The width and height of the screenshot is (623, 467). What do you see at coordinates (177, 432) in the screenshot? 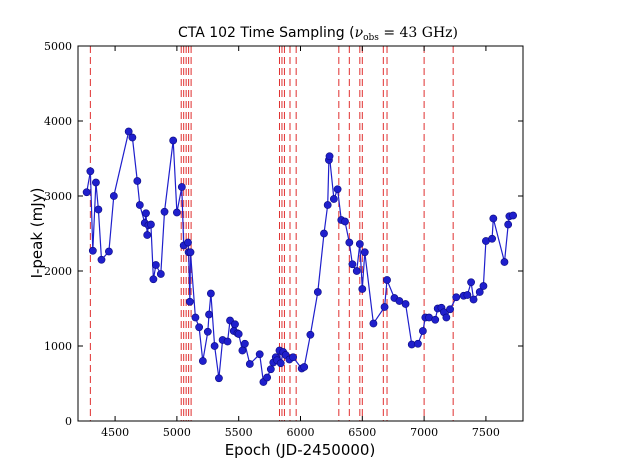
I see `x-tick-label: 5000` at bounding box center [177, 432].